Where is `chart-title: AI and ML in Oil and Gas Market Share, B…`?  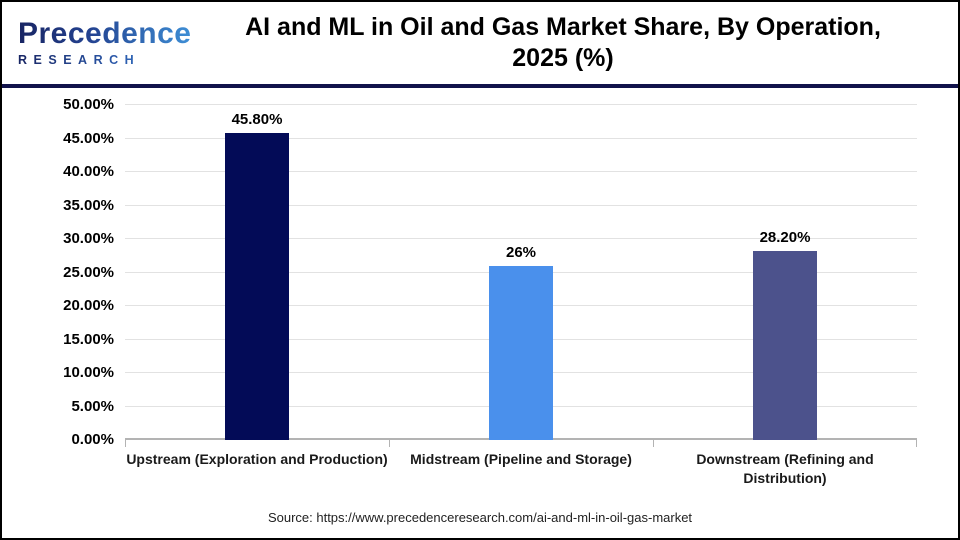 chart-title: AI and ML in Oil and Gas Market Share, B… is located at coordinates (575, 43).